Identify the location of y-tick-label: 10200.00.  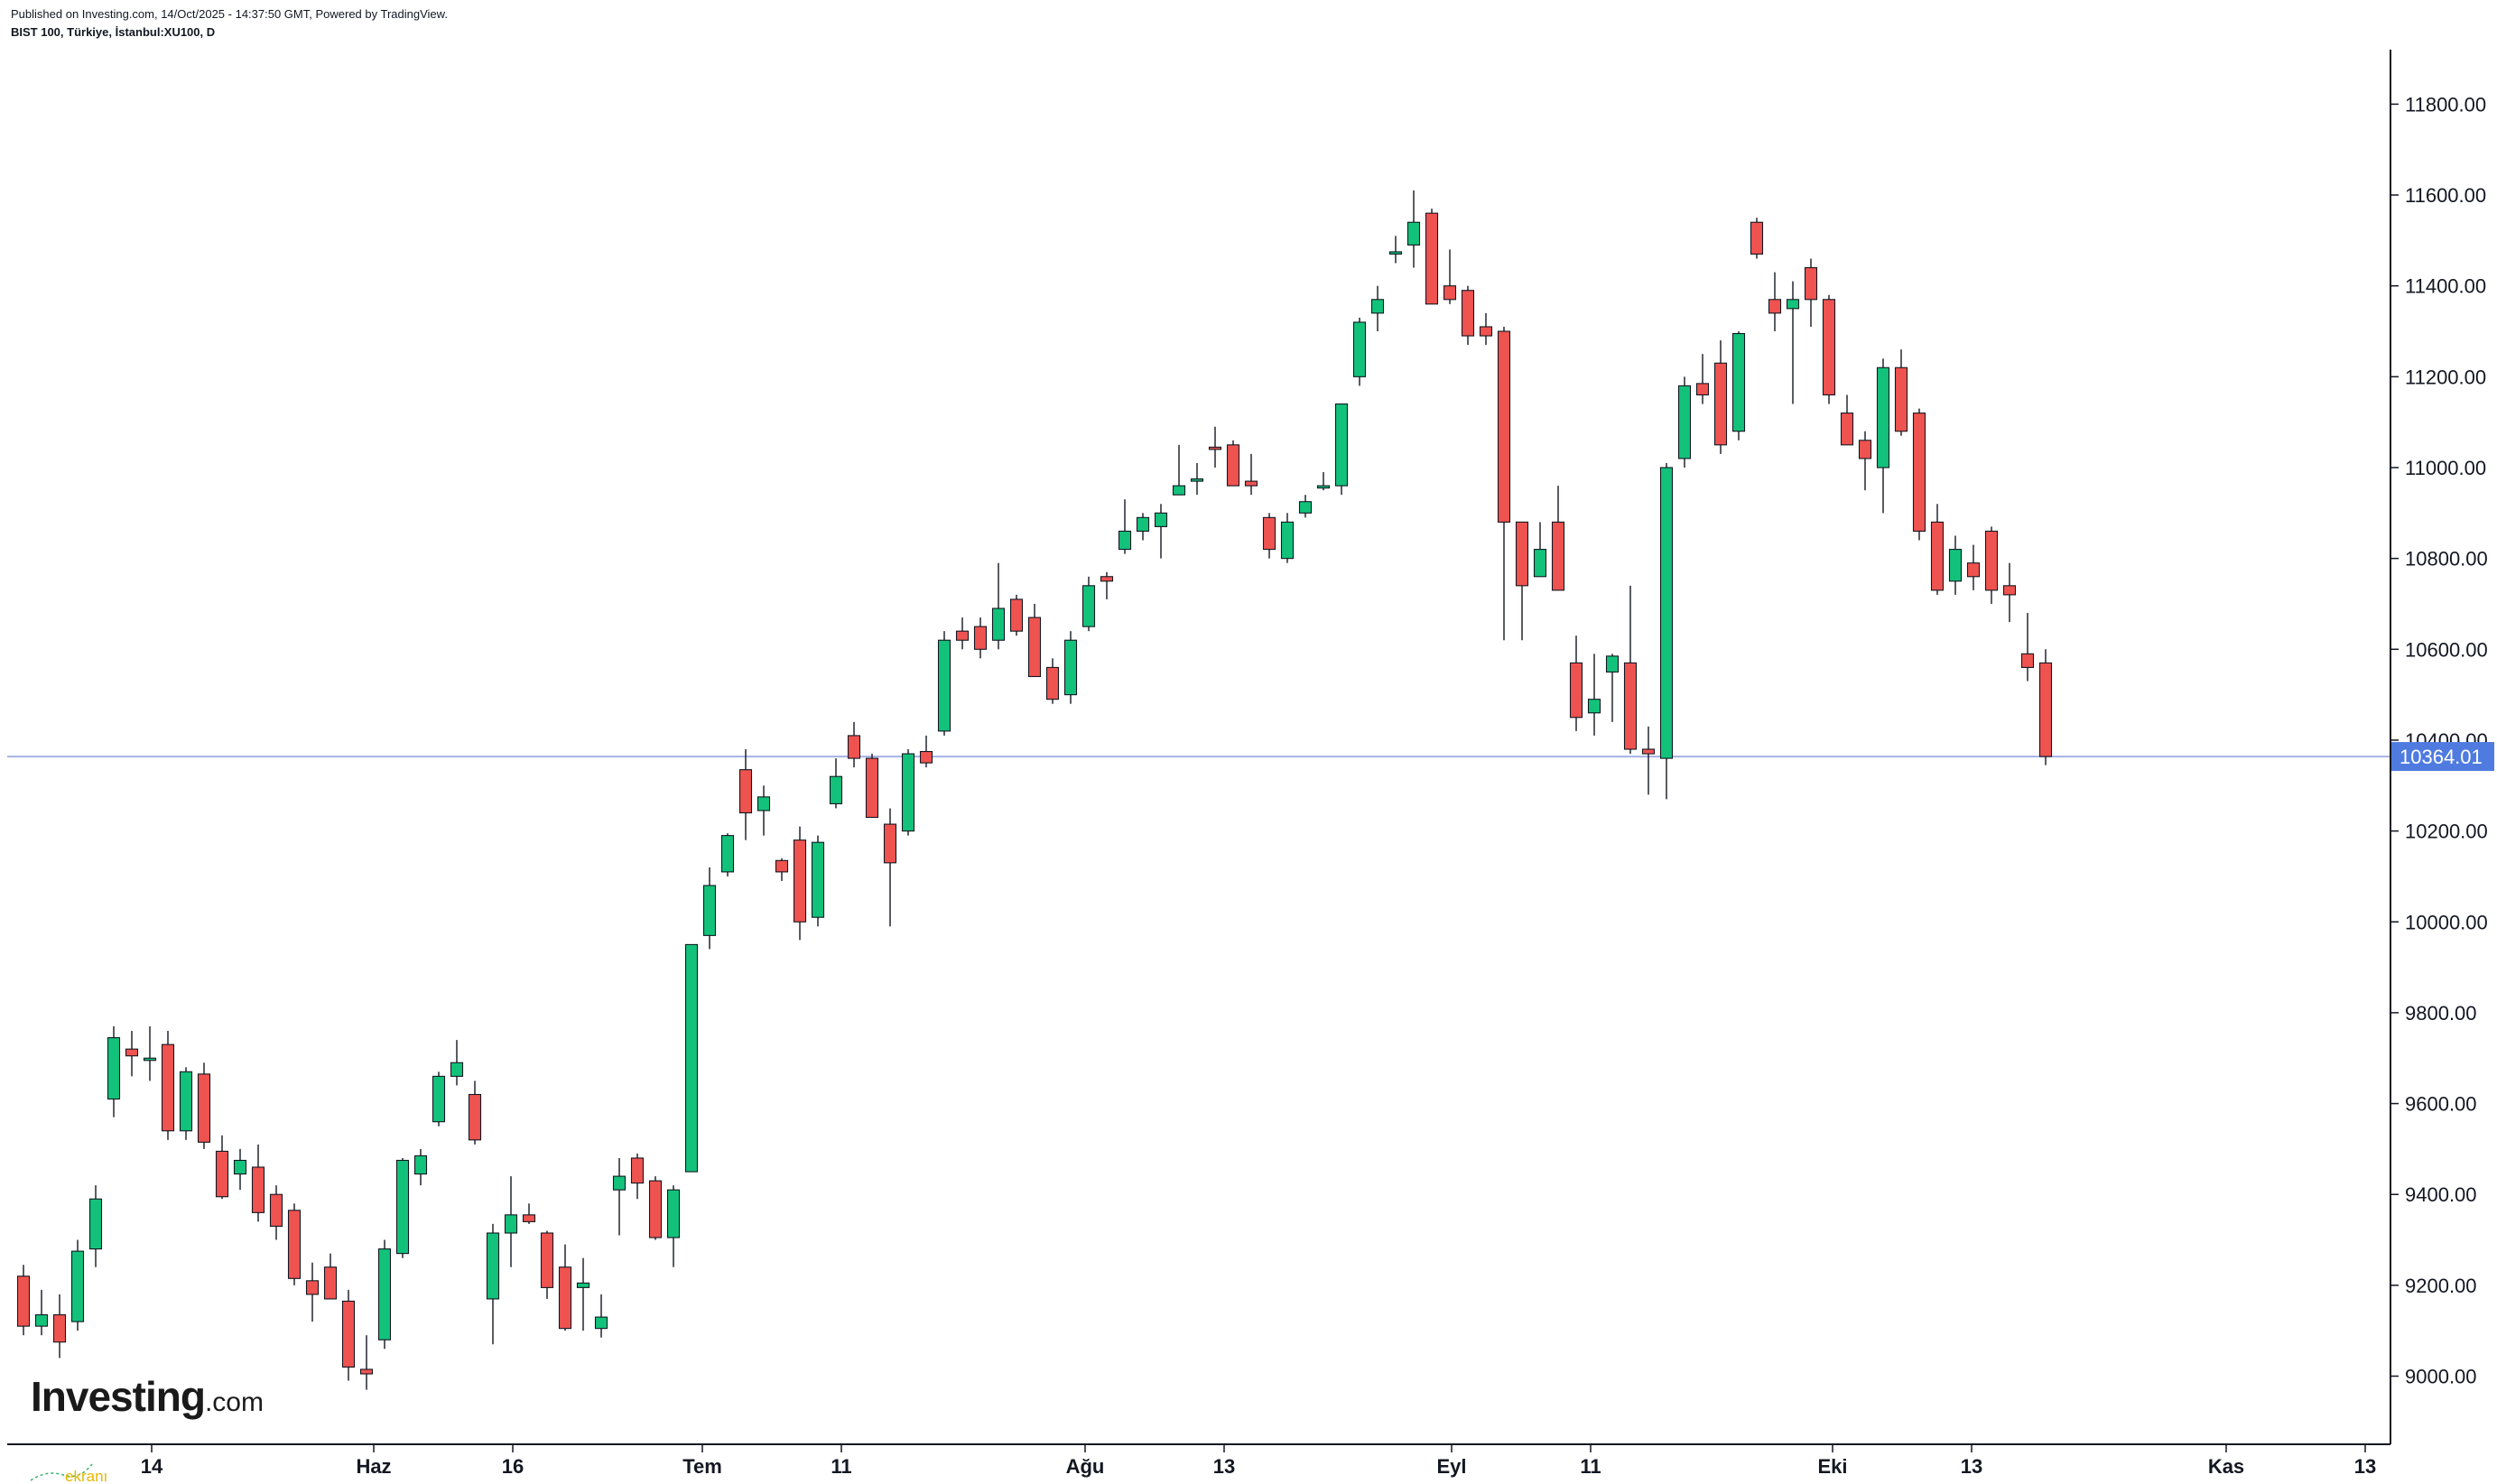
(2446, 832).